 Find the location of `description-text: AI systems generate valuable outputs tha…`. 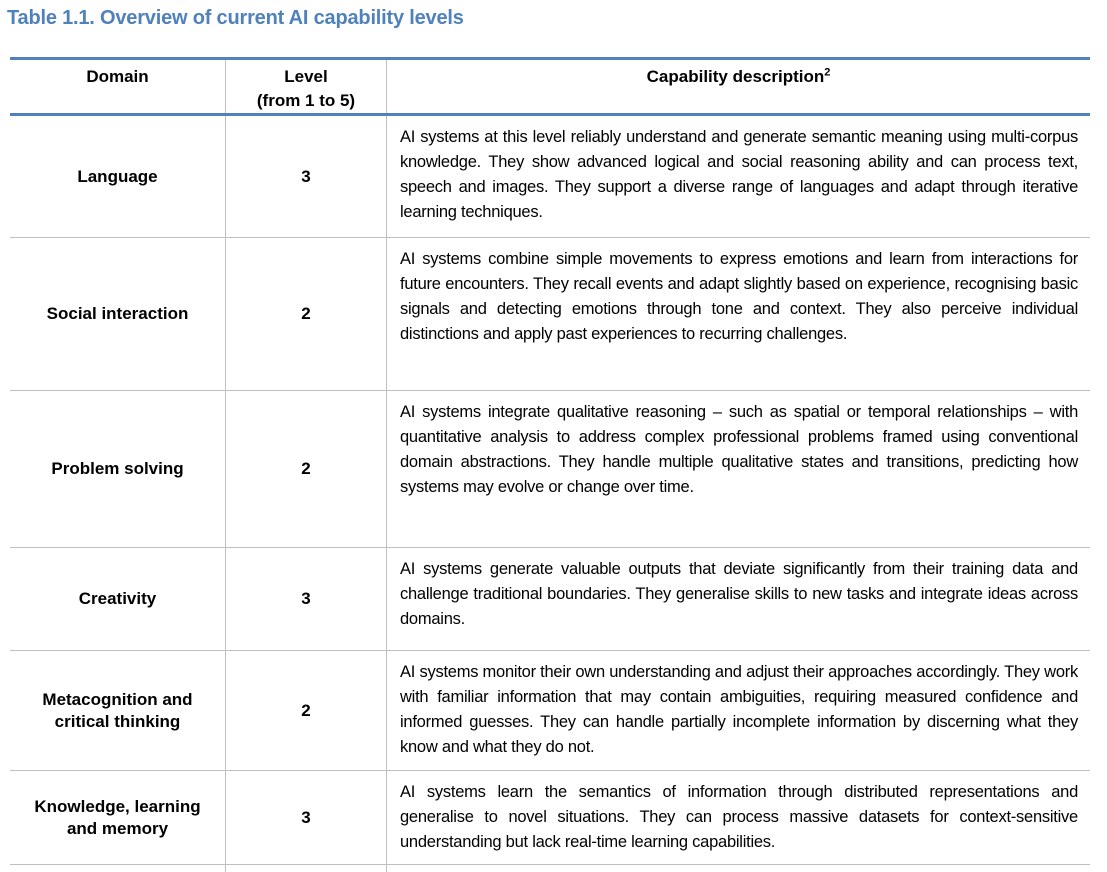

description-text: AI systems generate valuable outputs tha… is located at coordinates (739, 594).